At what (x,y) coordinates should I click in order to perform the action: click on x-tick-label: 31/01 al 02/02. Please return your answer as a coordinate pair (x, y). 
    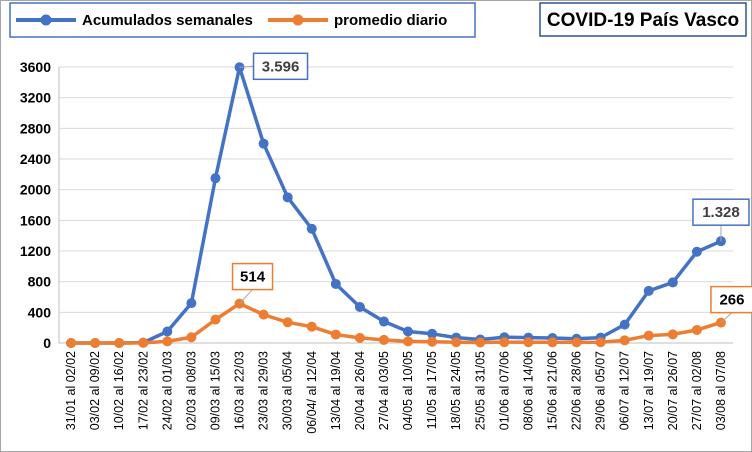
    Looking at the image, I should click on (71, 390).